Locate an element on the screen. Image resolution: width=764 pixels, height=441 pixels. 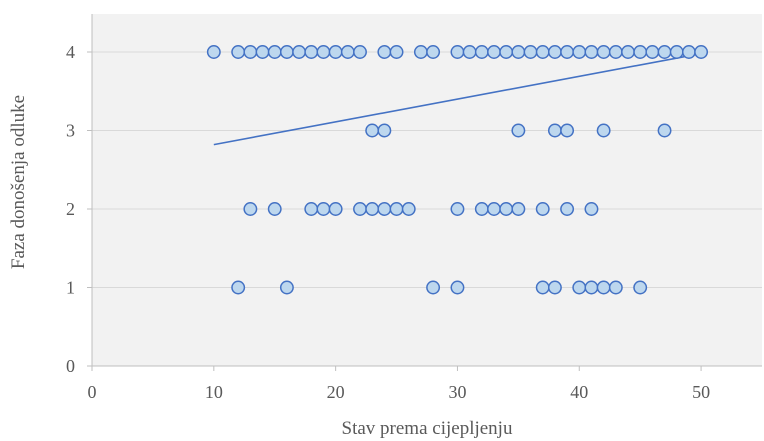
y-tick-label: 0 is located at coordinates (70, 366).